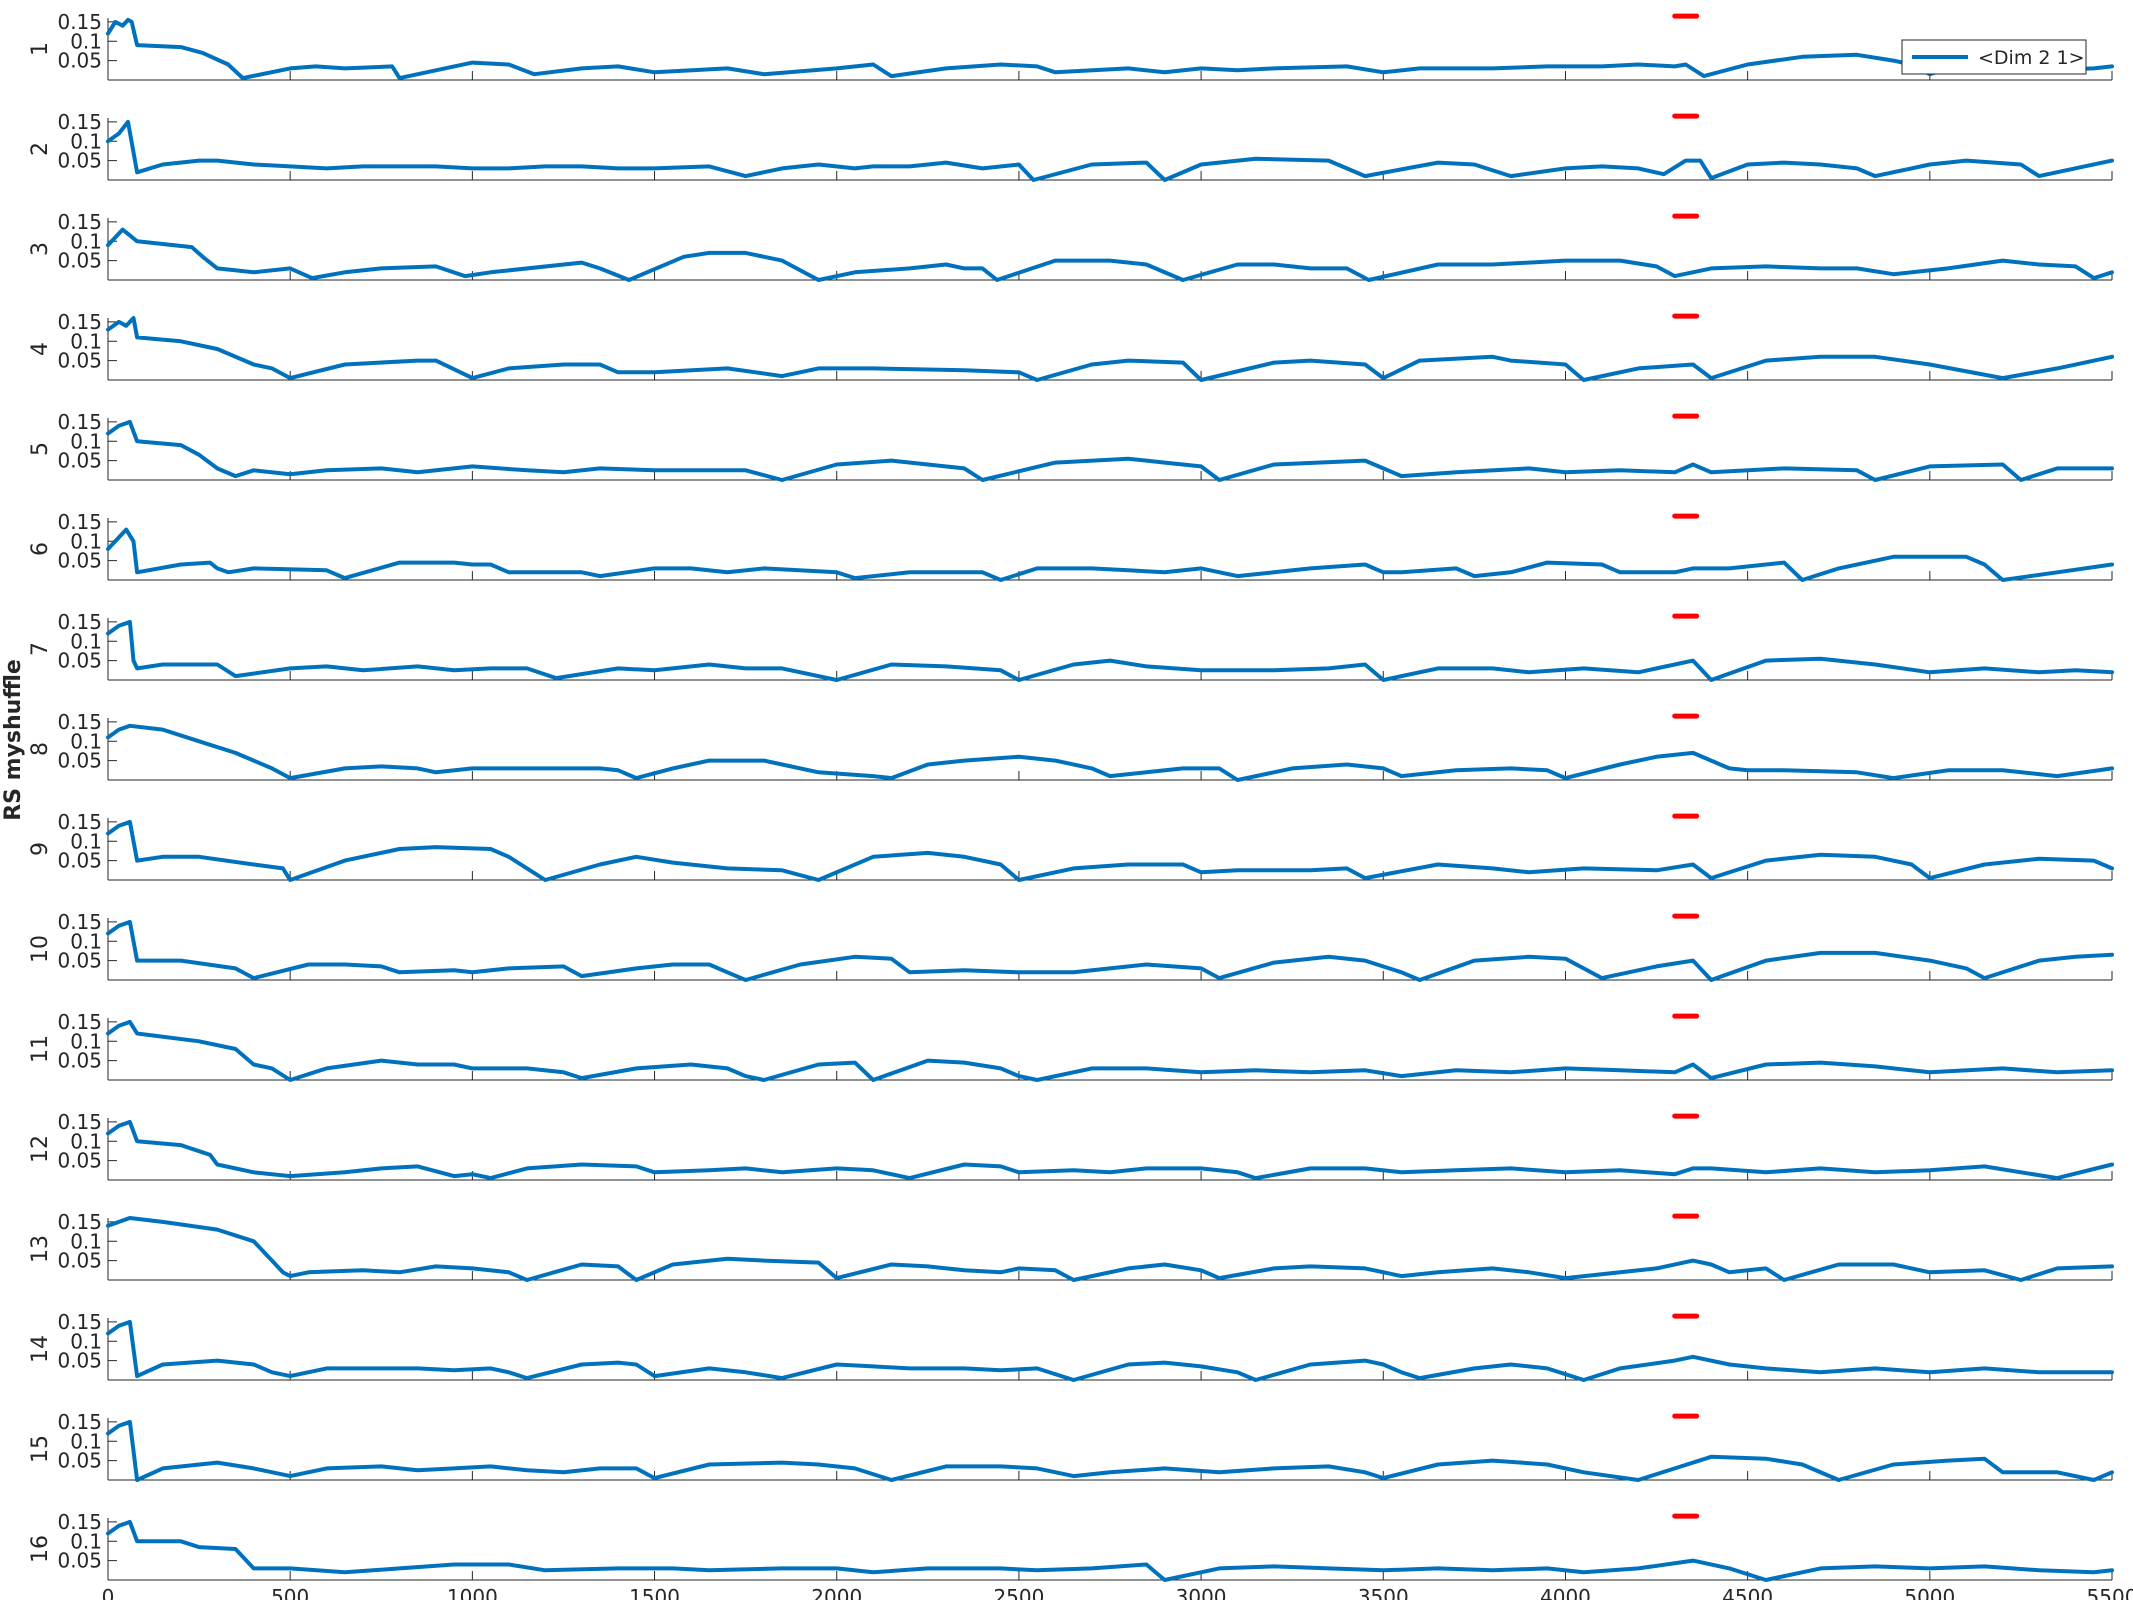 Image resolution: width=2133 pixels, height=1605 pixels. I want to click on legend-label: <Dim 2 1>, so click(2031, 58).